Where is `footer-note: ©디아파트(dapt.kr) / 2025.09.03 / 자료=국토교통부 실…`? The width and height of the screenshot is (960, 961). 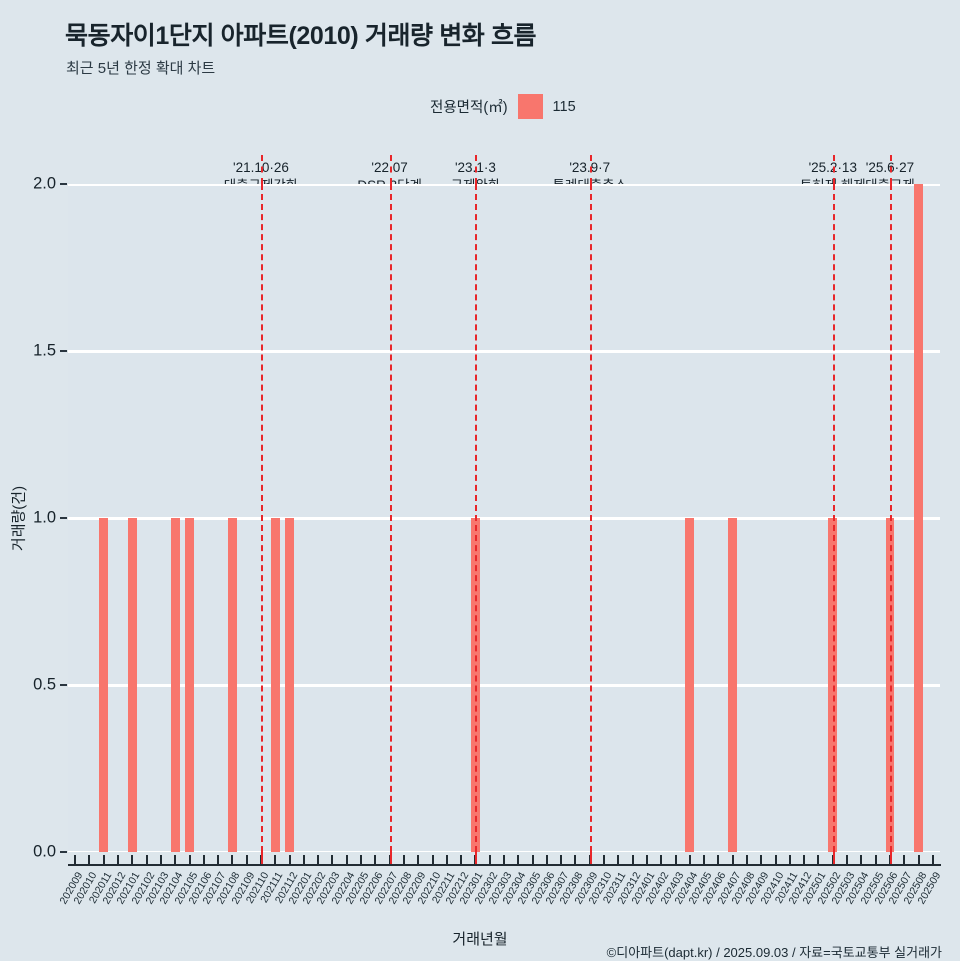 footer-note: ©디아파트(dapt.kr) / 2025.09.03 / 자료=국토교통부 실… is located at coordinates (774, 952).